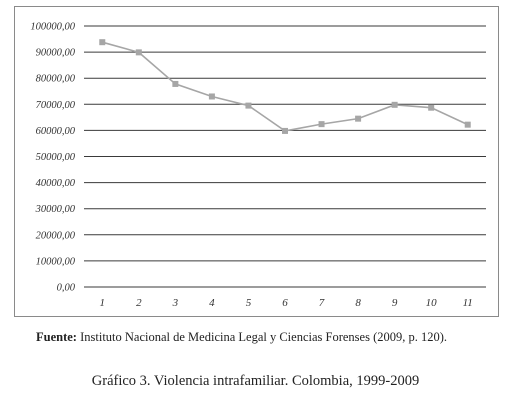 This screenshot has width=511, height=401. What do you see at coordinates (56, 105) in the screenshot?
I see `y-tick-label: 70000,00` at bounding box center [56, 105].